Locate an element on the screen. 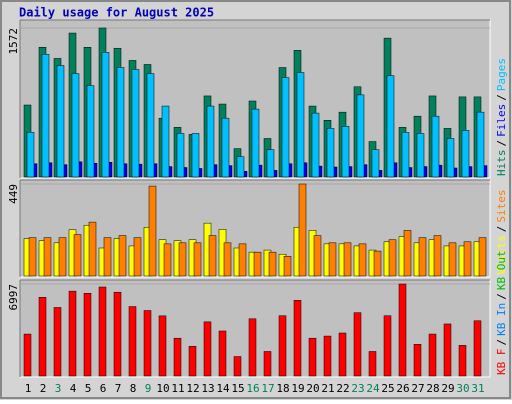  x-tick-label: 5 is located at coordinates (88, 388).